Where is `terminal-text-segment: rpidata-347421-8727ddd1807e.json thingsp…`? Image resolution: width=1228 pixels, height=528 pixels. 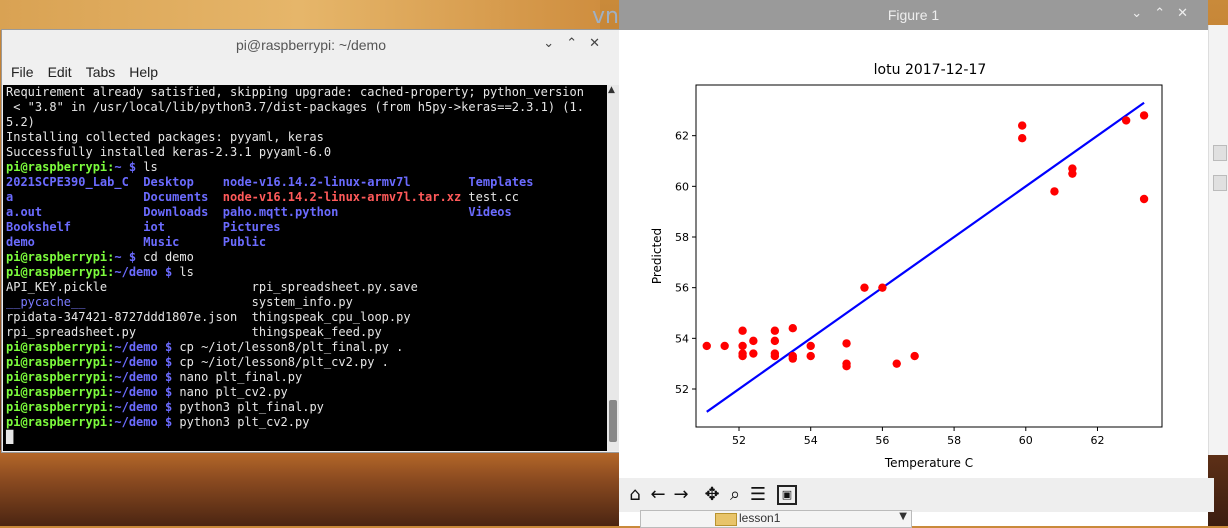
terminal-text-segment: rpidata-347421-8727ddd1807e.json thingsp… is located at coordinates (208, 317).